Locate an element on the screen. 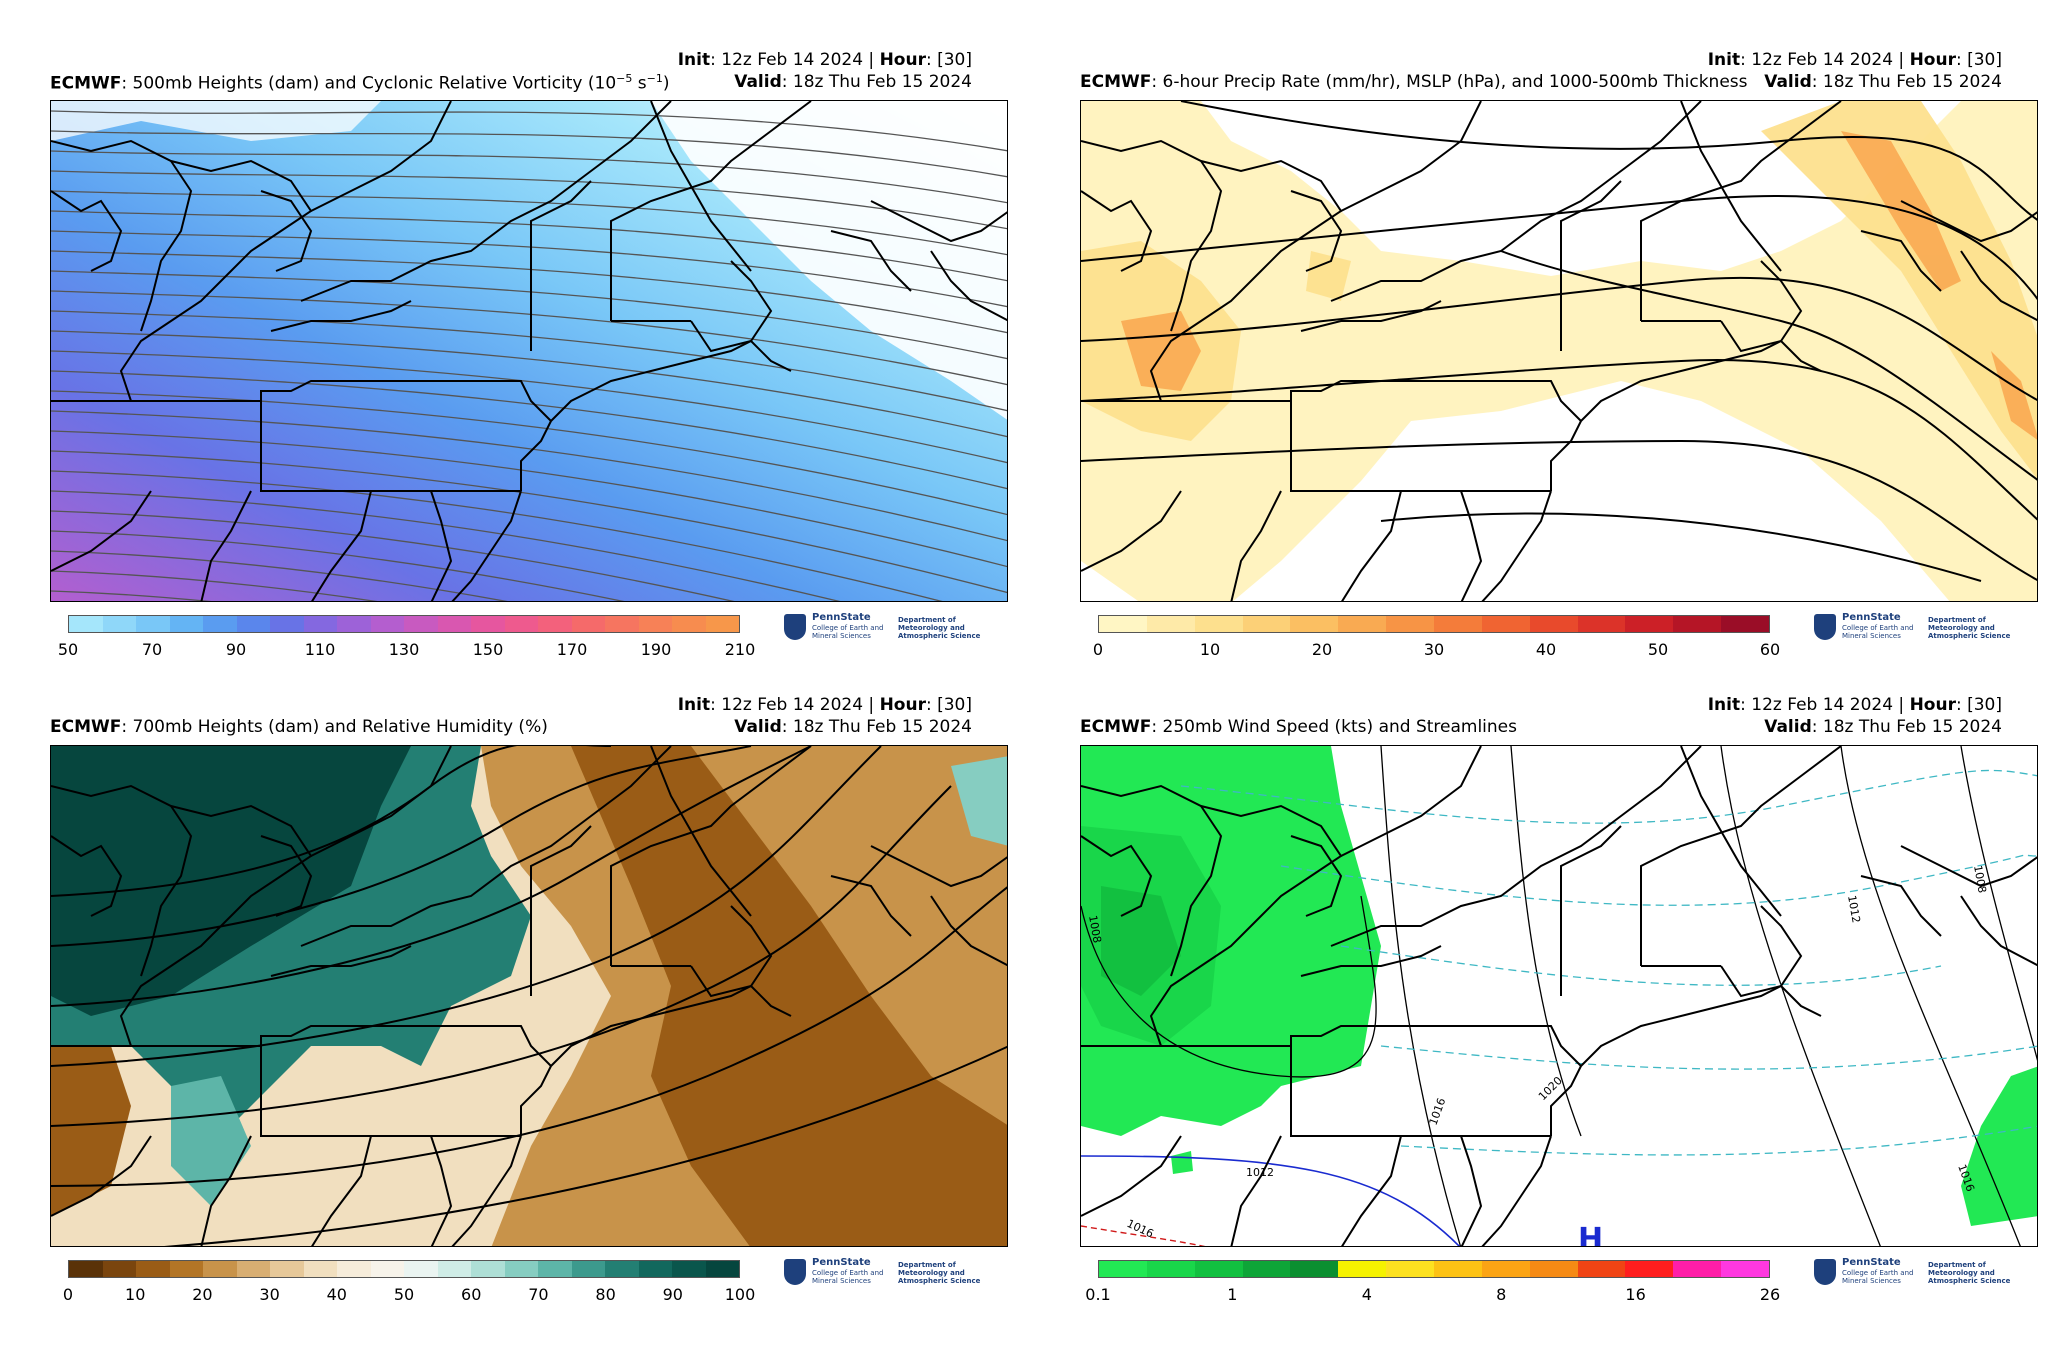 Image resolution: width=2070 pixels, height=1346 pixels. no-vorticity-region-north is located at coordinates (216, 121).